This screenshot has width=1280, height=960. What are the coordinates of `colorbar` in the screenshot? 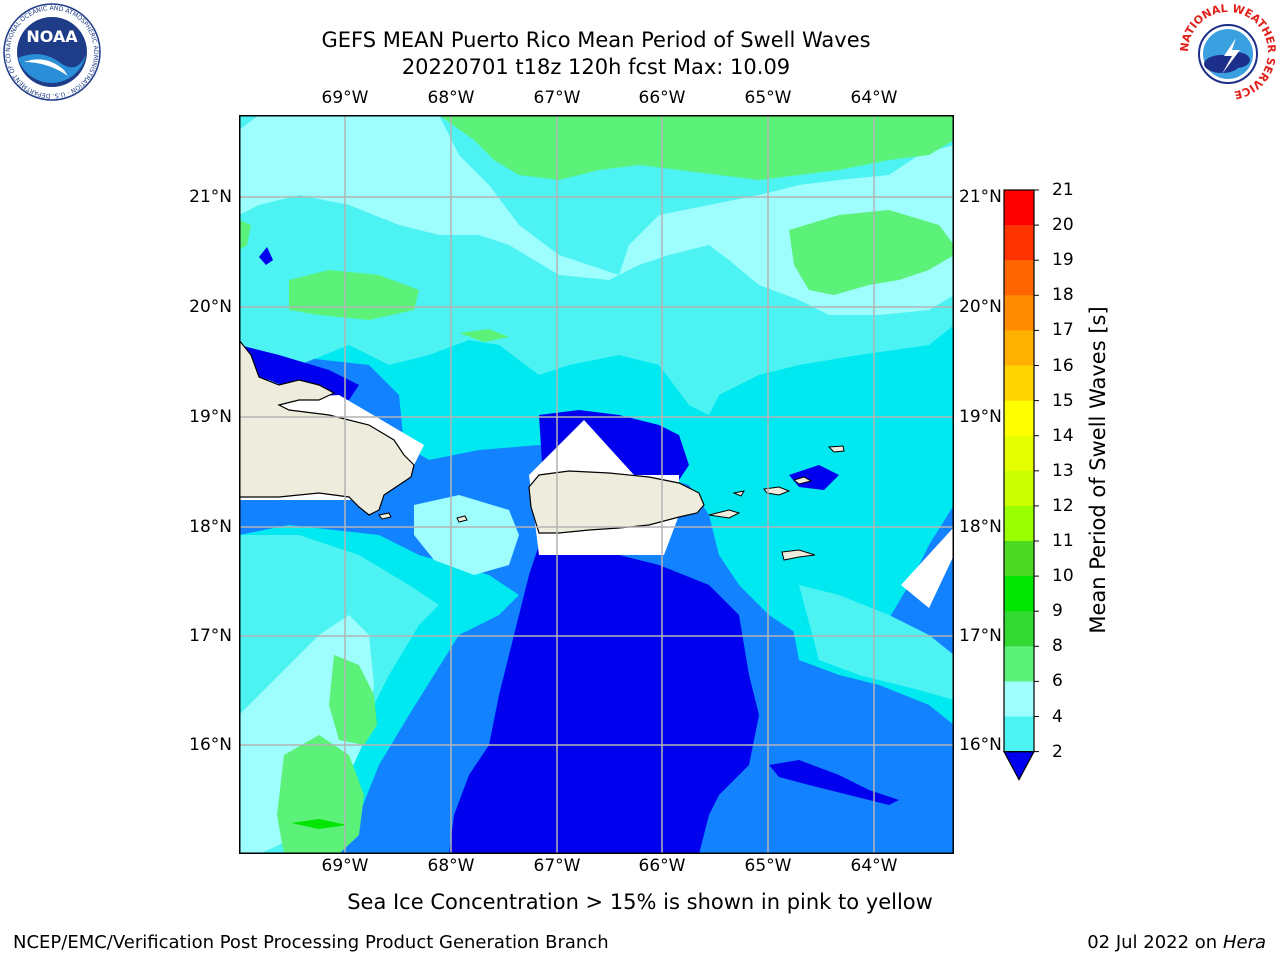 It's located at (1020, 485).